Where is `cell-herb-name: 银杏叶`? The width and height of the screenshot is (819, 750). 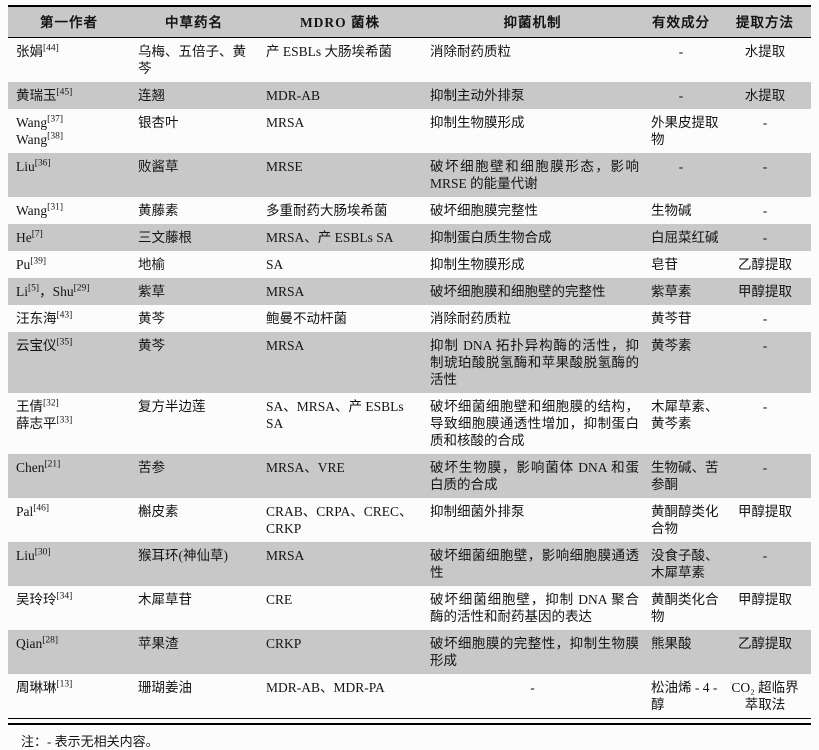
cell-herb-name: 银杏叶 is located at coordinates (158, 122).